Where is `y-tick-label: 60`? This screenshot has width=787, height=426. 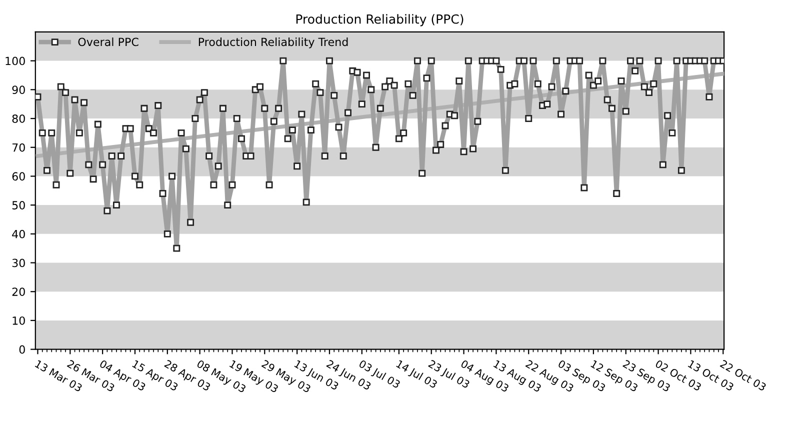 y-tick-label: 60 is located at coordinates (18, 176).